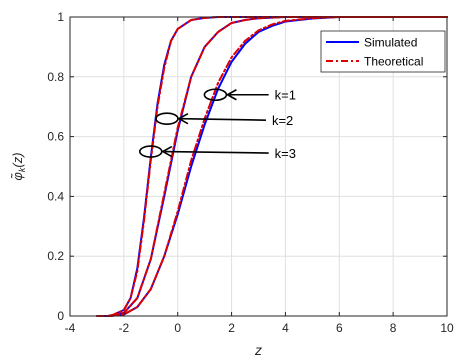 This screenshot has width=458, height=360. I want to click on x-tick-label: 2, so click(231, 328).